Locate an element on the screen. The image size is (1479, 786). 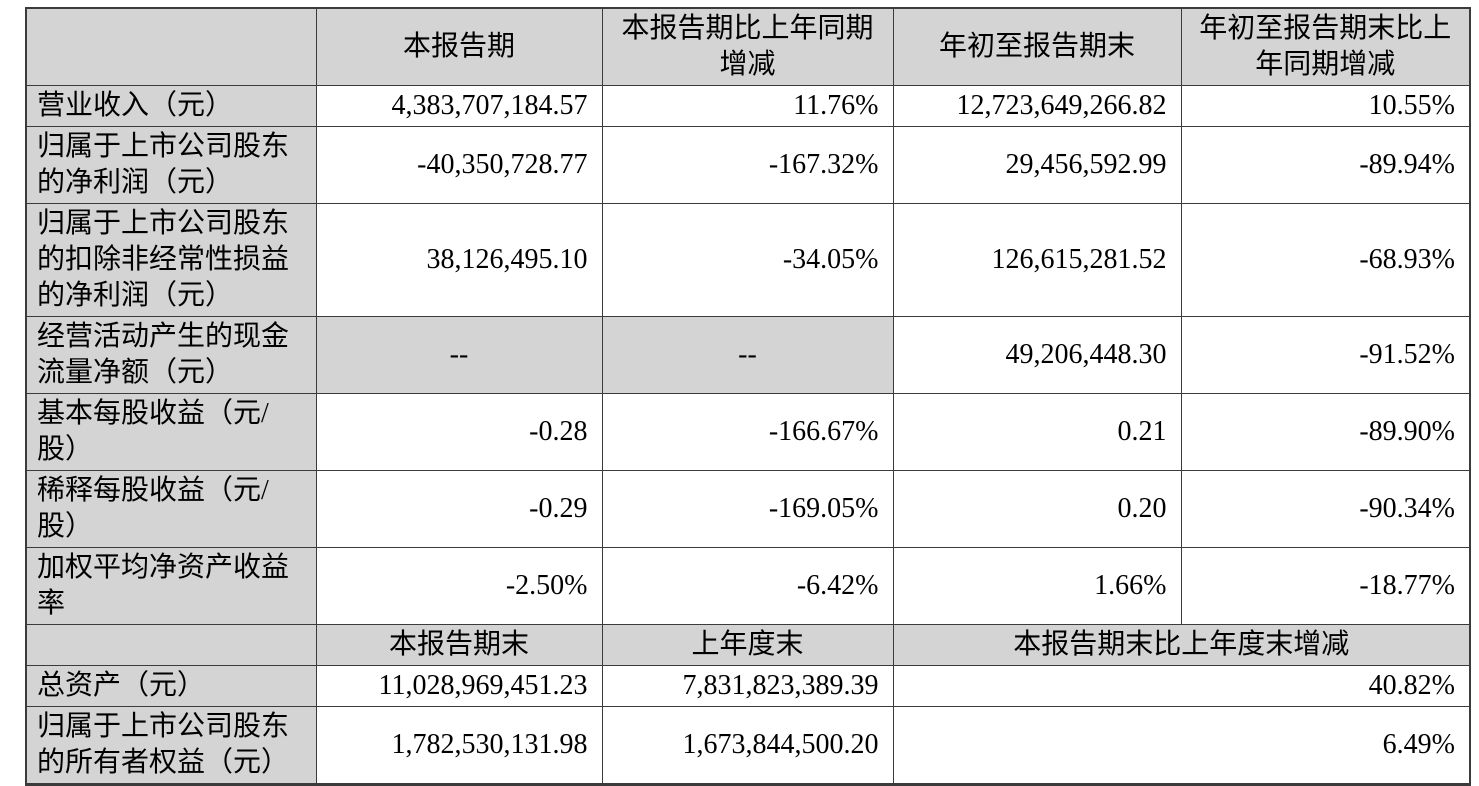
value-cell: -90.34% is located at coordinates (1325, 509).